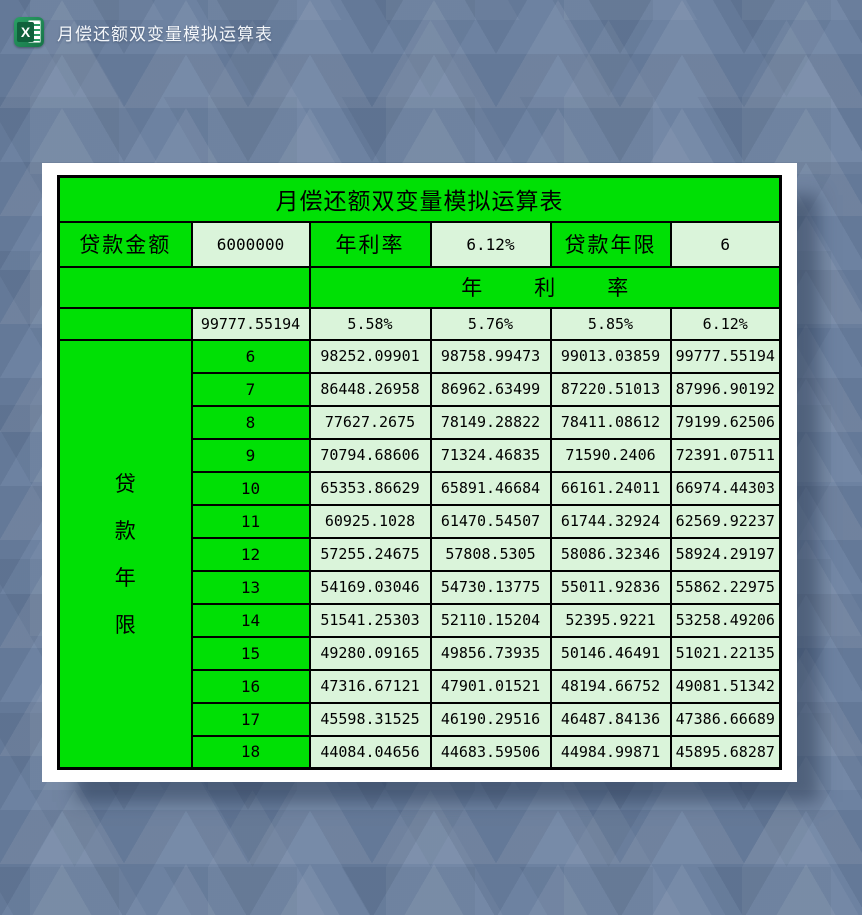 This screenshot has width=862, height=915. I want to click on value-cell: 47901.01521, so click(490, 686).